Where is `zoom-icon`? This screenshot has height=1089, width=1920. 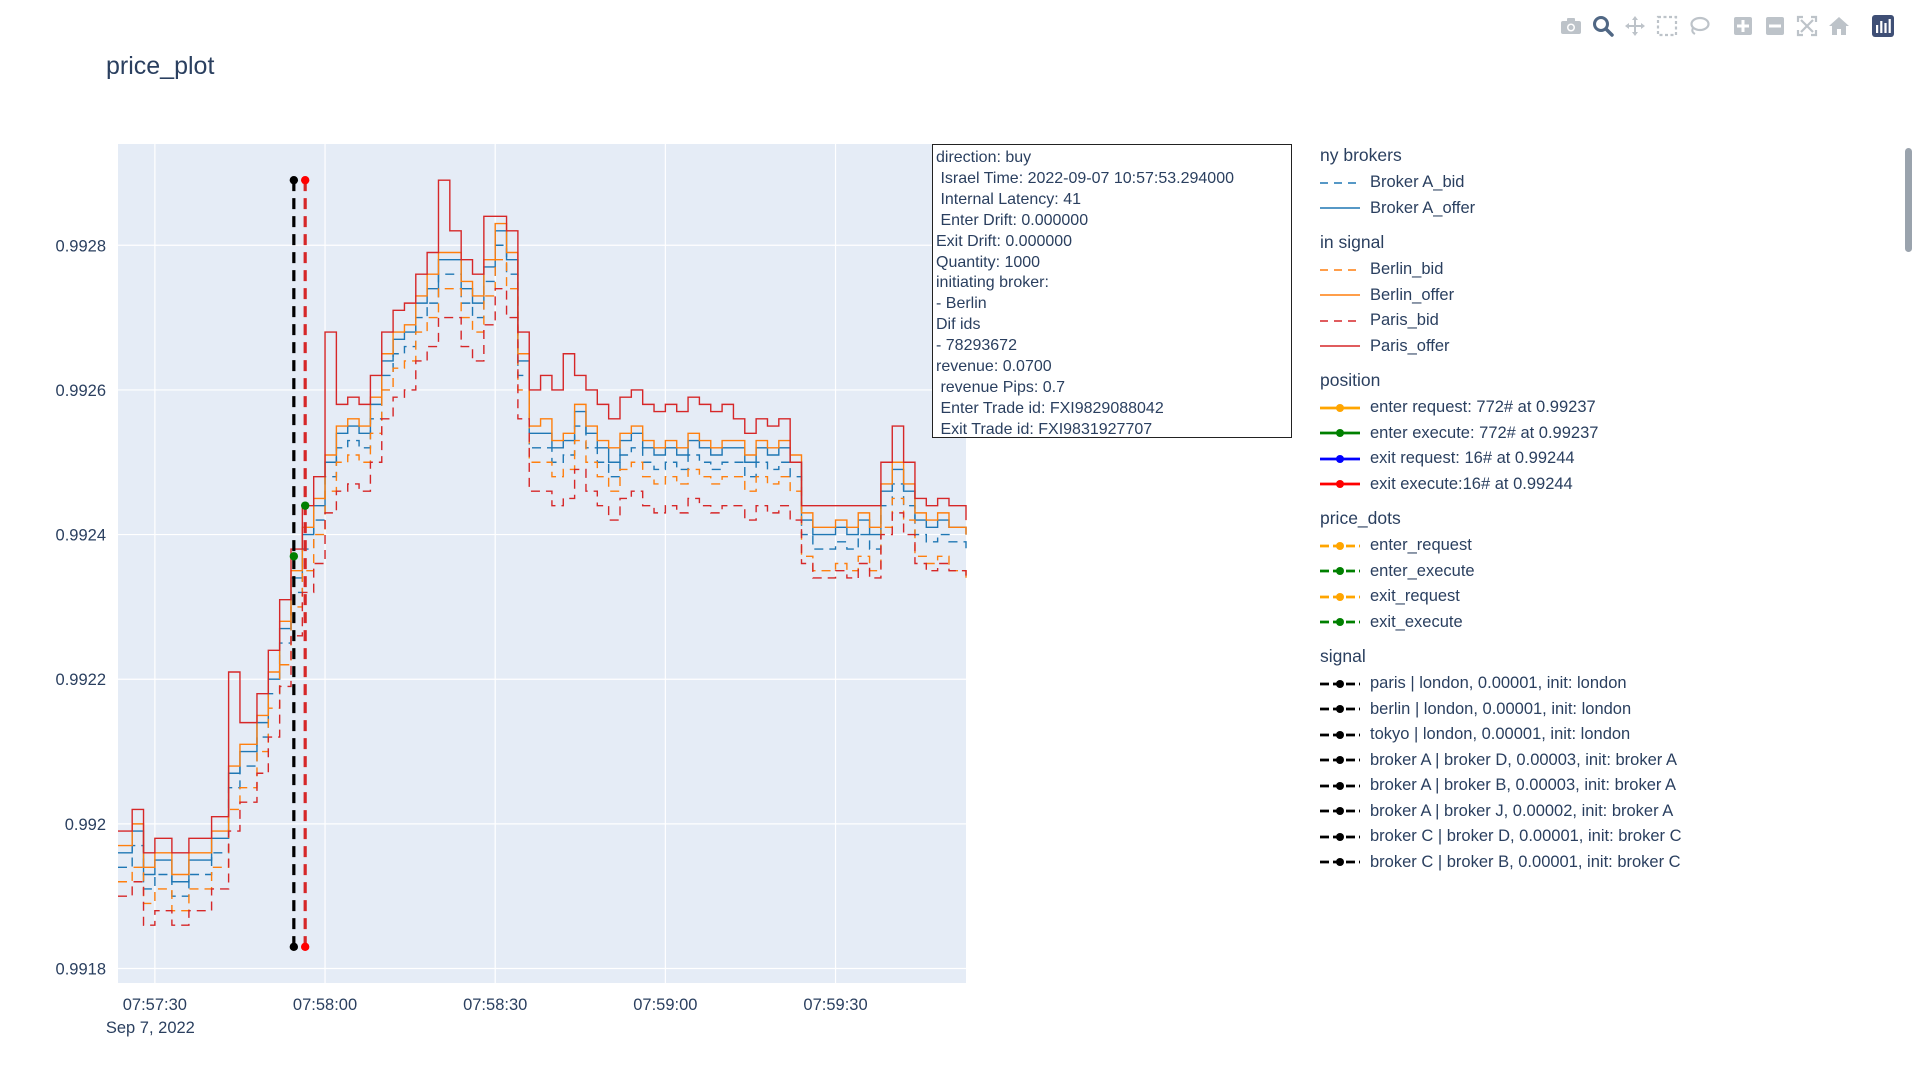
zoom-icon is located at coordinates (1603, 26).